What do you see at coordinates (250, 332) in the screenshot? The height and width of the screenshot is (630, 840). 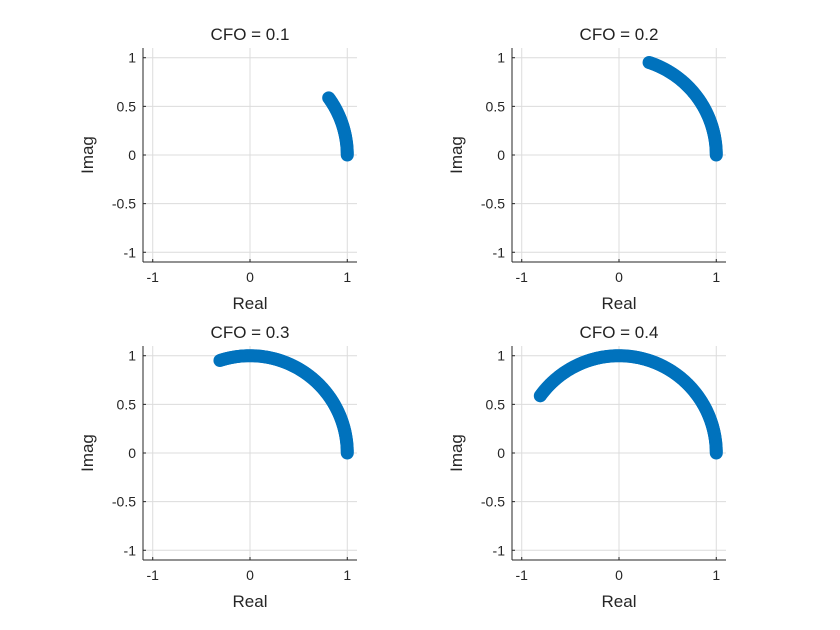 I see `subplot-title: CFO = 0.3` at bounding box center [250, 332].